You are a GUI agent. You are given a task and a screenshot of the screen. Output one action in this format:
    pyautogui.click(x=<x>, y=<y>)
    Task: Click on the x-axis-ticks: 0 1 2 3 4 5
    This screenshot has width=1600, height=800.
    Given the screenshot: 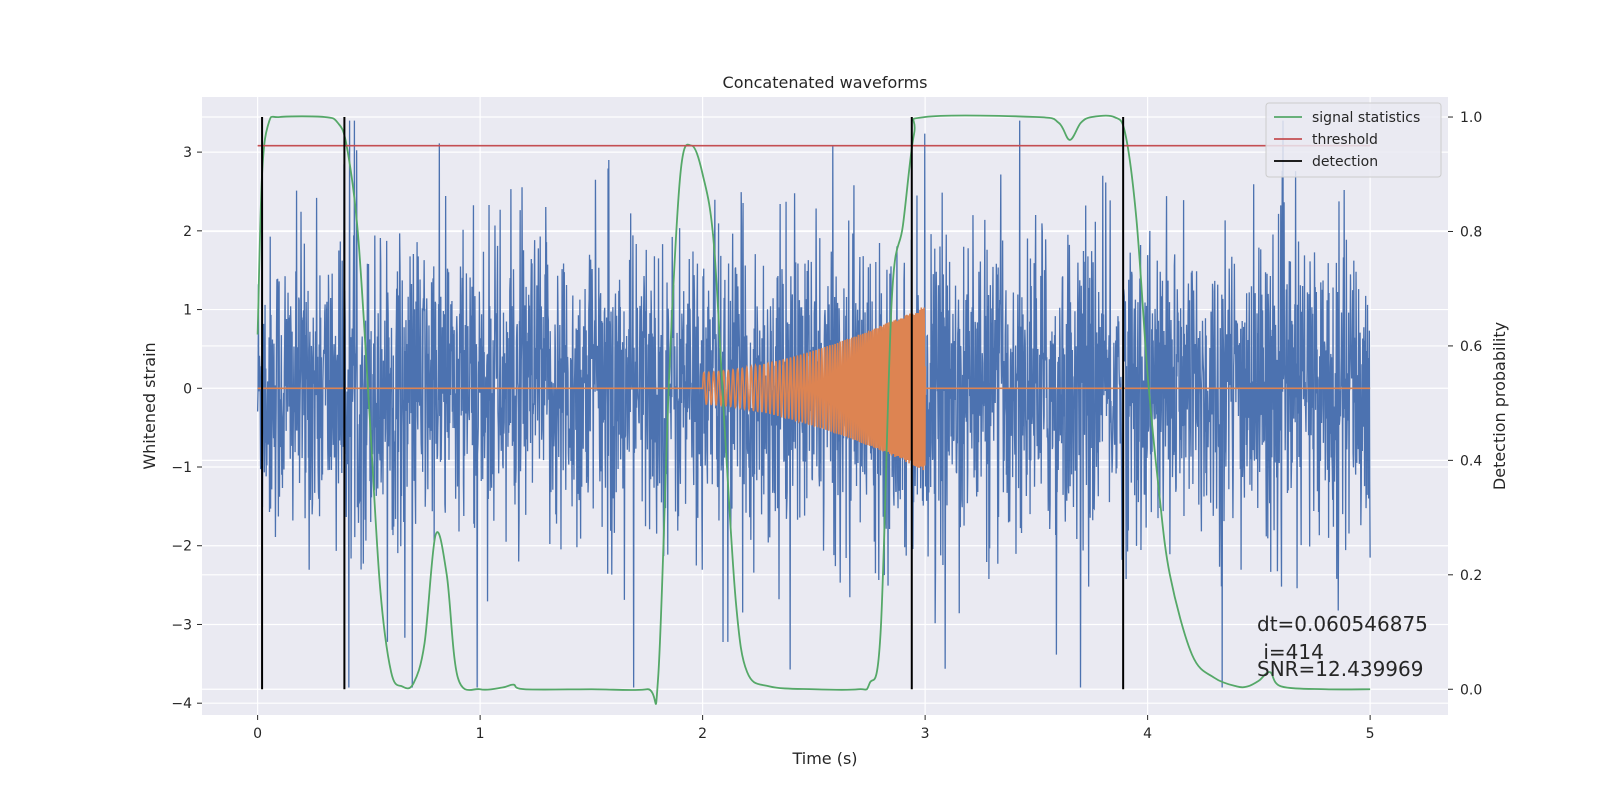 What is the action you would take?
    pyautogui.click(x=814, y=728)
    